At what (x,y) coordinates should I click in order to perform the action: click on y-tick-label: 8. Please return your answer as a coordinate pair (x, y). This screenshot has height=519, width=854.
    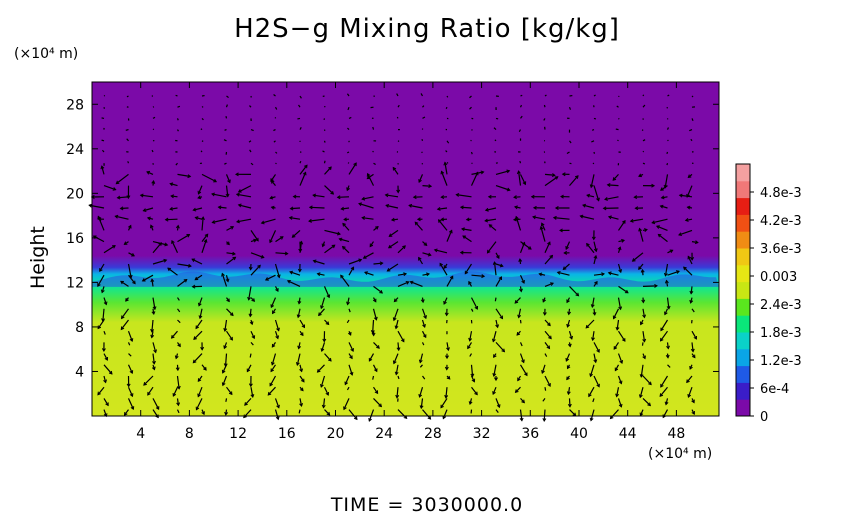
    Looking at the image, I should click on (79, 328).